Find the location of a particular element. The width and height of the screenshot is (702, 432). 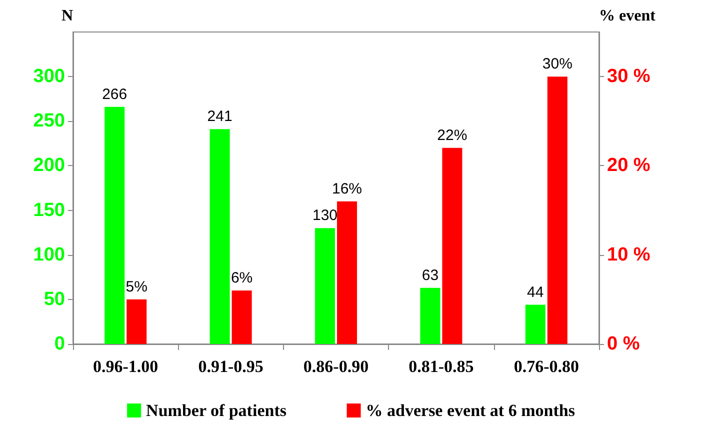

y2-tick-label: 30 % is located at coordinates (628, 77).